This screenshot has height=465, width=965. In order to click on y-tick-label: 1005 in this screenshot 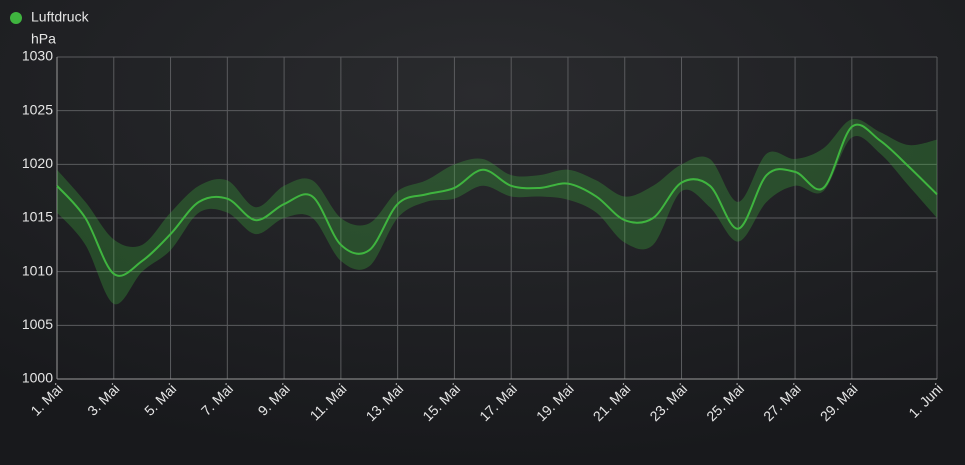, I will do `click(37, 324)`.